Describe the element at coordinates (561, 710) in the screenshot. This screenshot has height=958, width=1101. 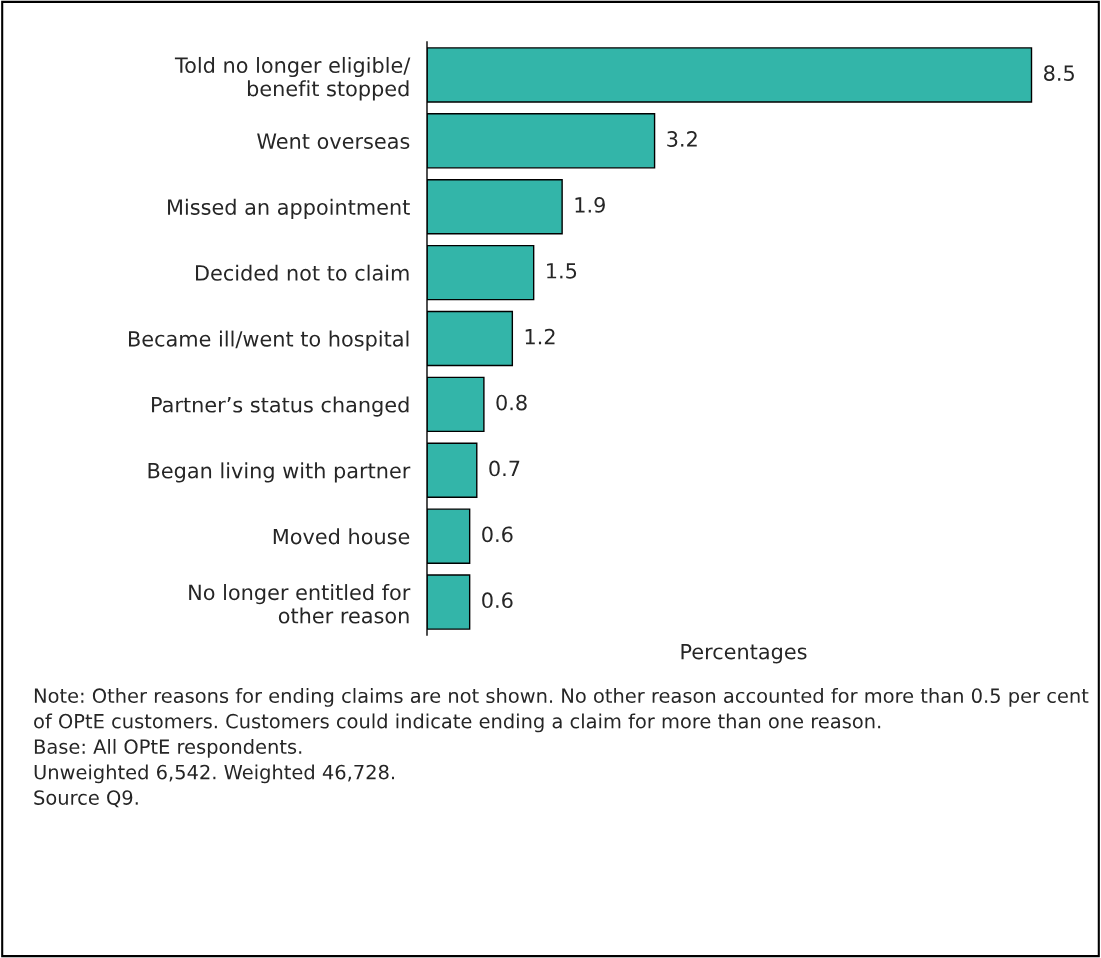
I see `text: Note: Other reasons for ending claims are not shown. No other reason accounted for more than 0.5 per cent of OPtE customers. Customers could indicate ending a claim for more than one reason.` at that location.